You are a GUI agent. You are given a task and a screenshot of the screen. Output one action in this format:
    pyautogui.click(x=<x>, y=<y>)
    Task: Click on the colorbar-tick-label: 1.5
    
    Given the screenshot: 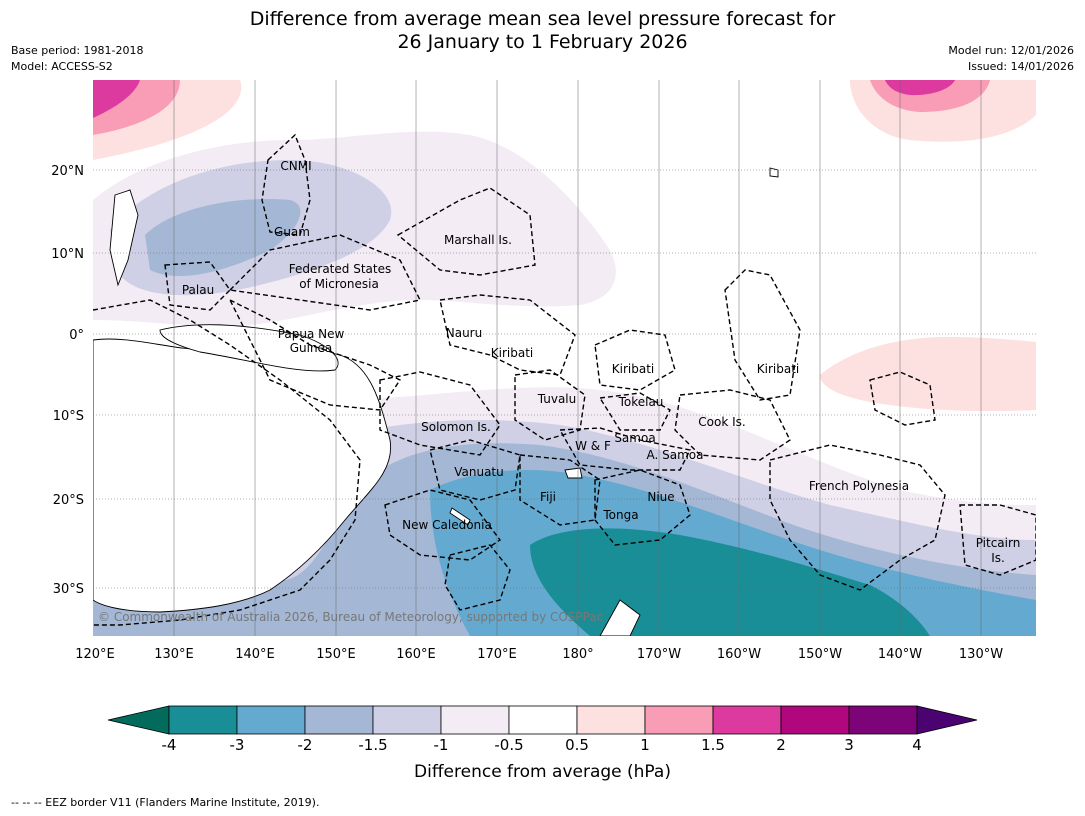 What is the action you would take?
    pyautogui.click(x=713, y=745)
    